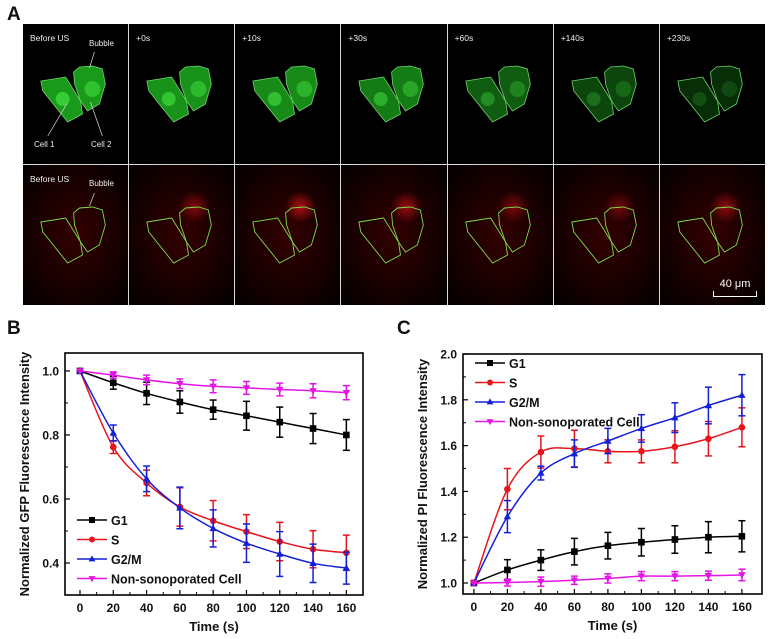 The image size is (768, 639). What do you see at coordinates (575, 607) in the screenshot?
I see `x-tick-label: 60` at bounding box center [575, 607].